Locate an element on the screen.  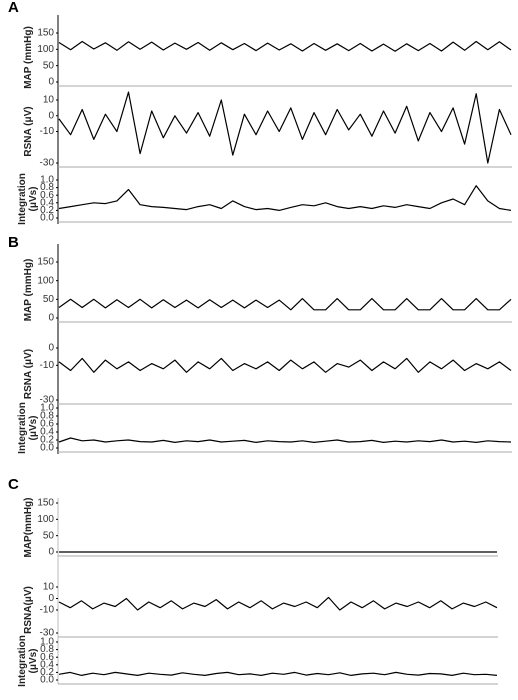
panel-label: A is located at coordinates (13, 8).